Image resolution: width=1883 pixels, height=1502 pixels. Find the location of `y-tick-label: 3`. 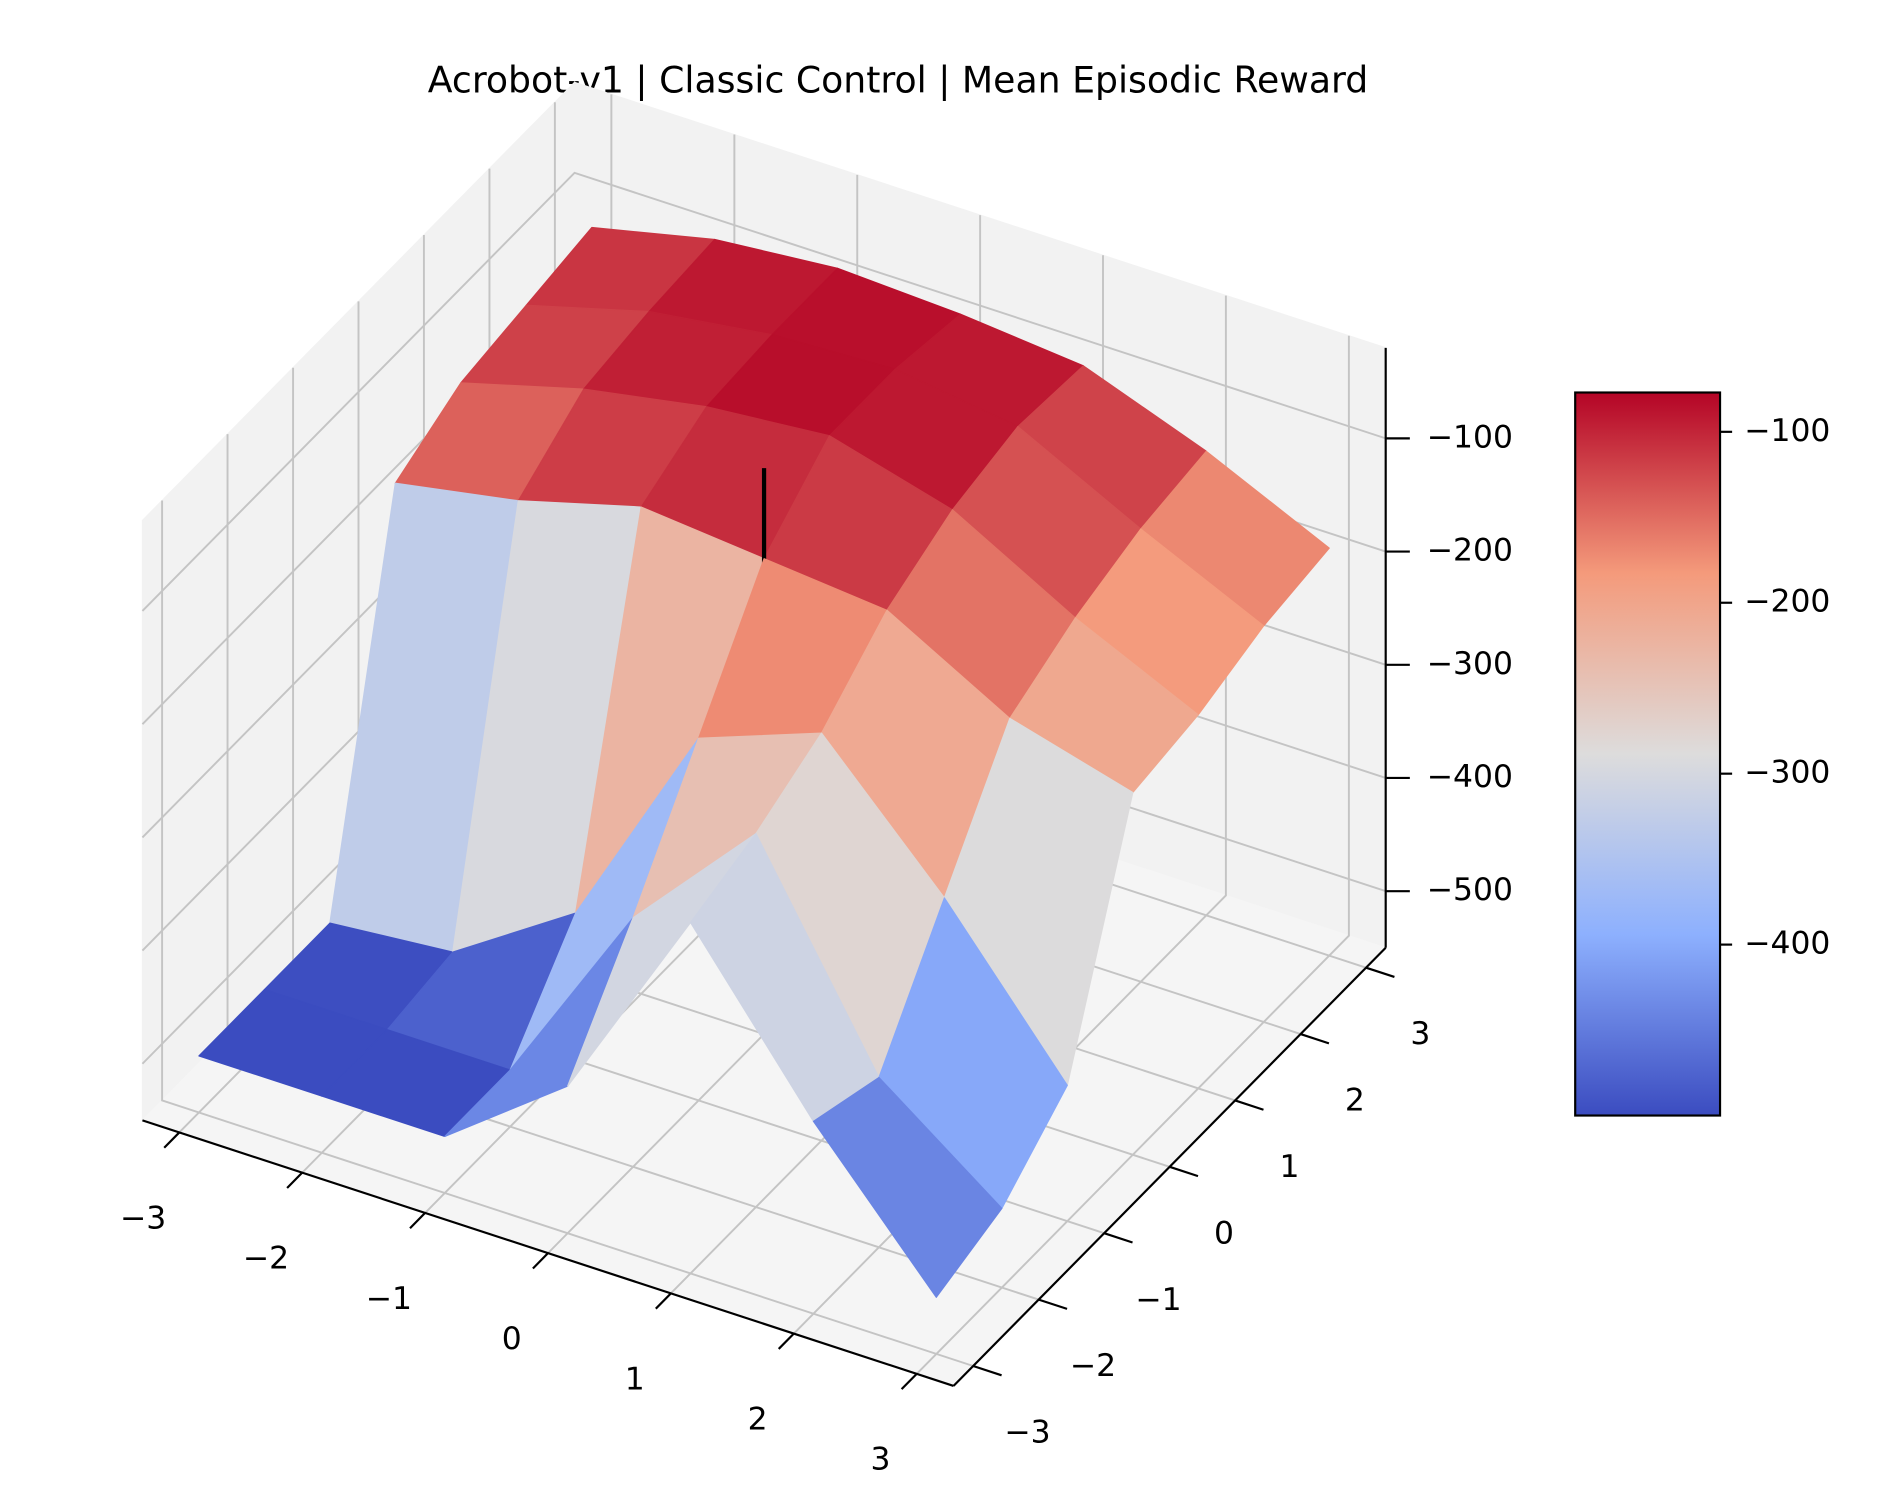

y-tick-label: 3 is located at coordinates (1420, 1034).